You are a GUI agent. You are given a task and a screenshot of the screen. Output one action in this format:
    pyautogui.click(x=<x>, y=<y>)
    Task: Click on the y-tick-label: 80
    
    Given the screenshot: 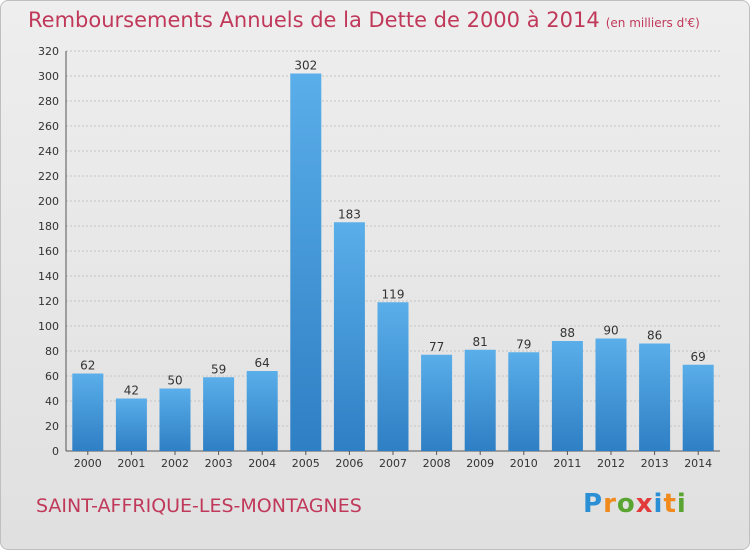 What is the action you would take?
    pyautogui.click(x=52, y=351)
    